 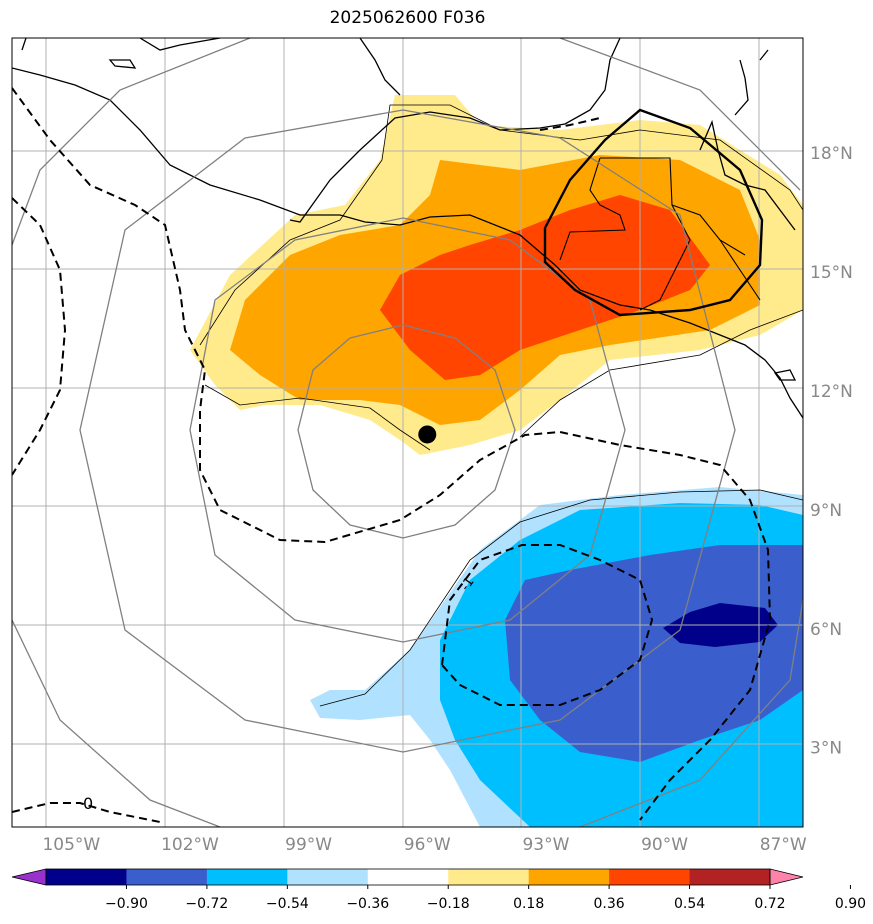 What do you see at coordinates (654, 653) in the screenshot?
I see `negative-anomaly-0.54` at bounding box center [654, 653].